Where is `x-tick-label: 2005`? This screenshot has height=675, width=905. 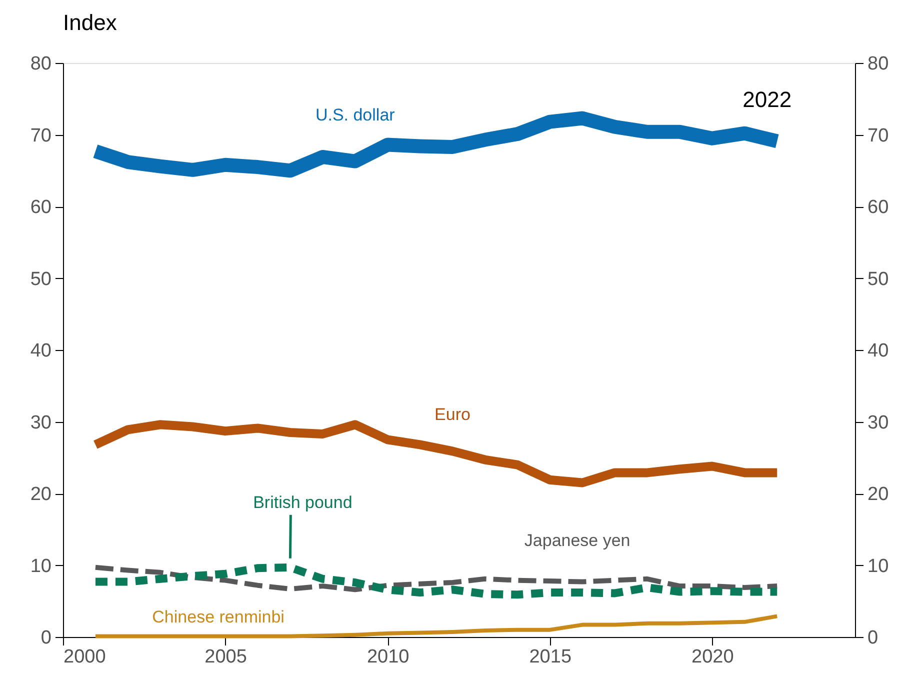 x-tick-label: 2005 is located at coordinates (225, 657).